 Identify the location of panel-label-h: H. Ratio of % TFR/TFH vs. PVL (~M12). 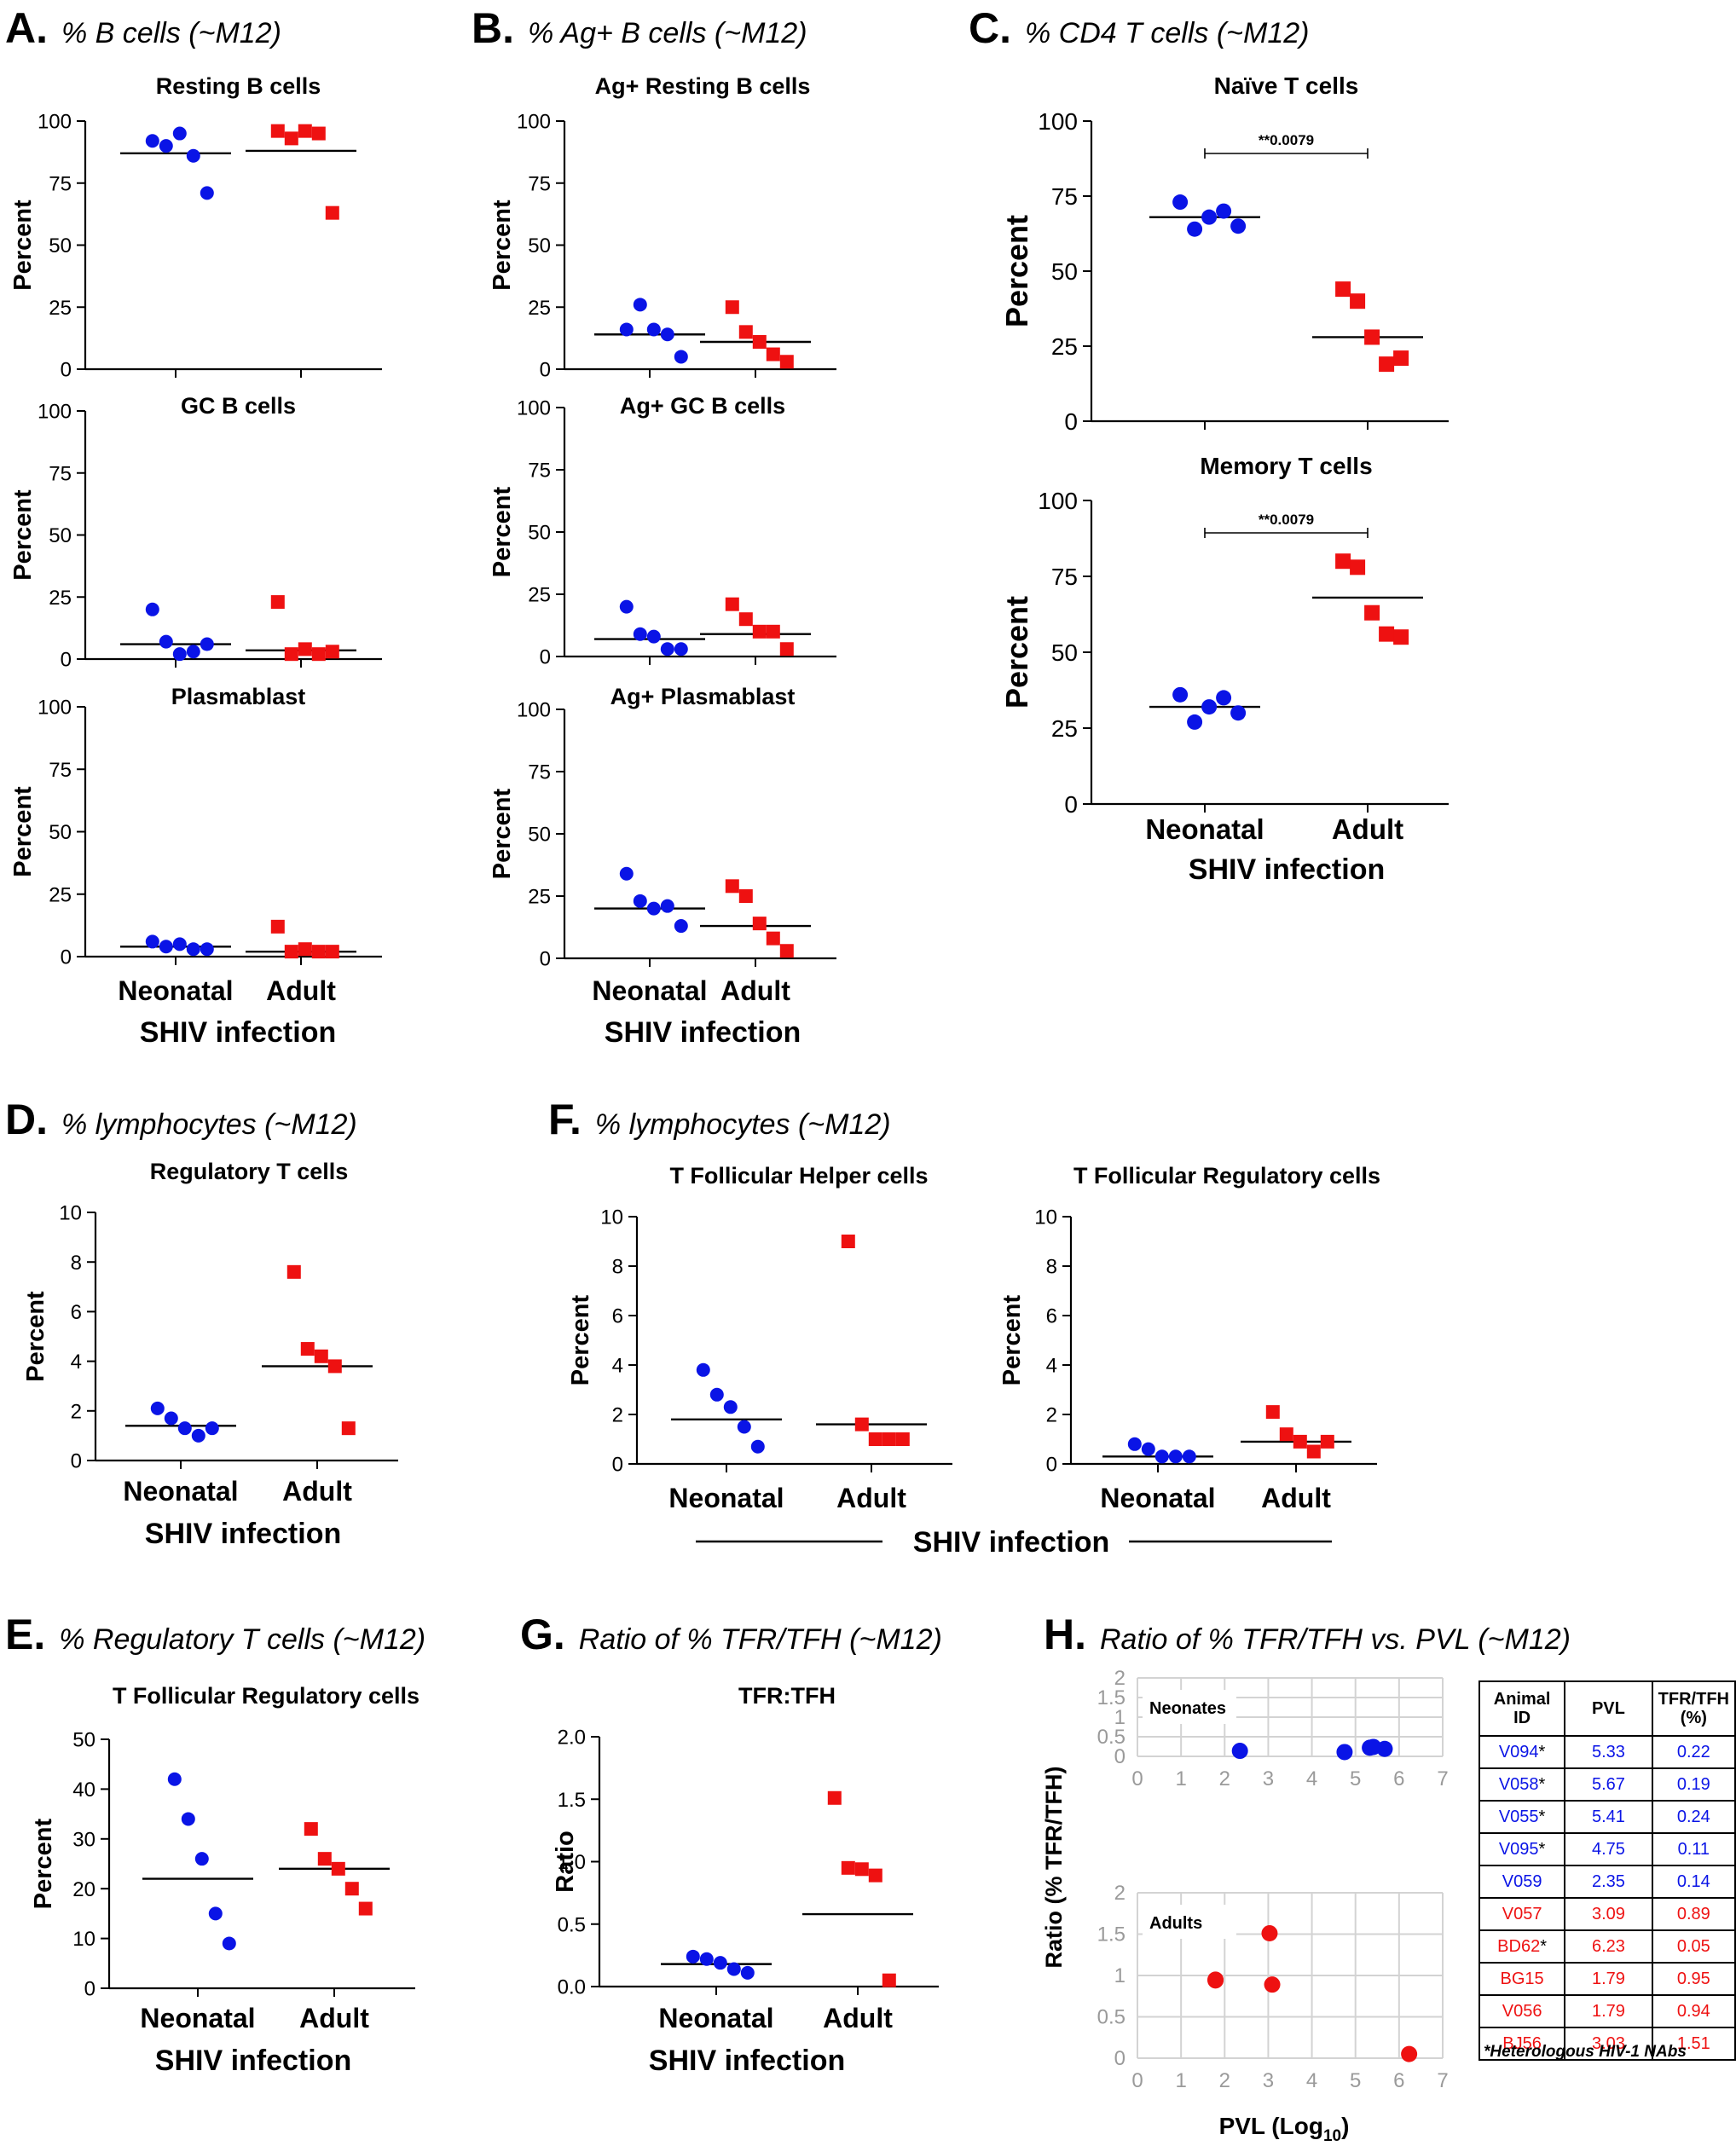
(1307, 1635).